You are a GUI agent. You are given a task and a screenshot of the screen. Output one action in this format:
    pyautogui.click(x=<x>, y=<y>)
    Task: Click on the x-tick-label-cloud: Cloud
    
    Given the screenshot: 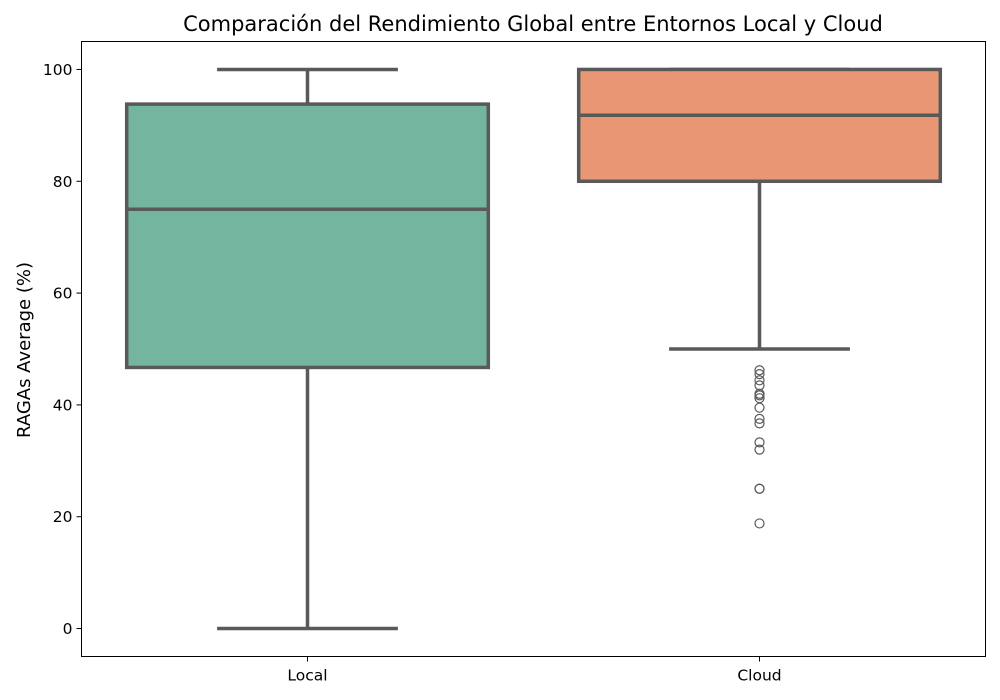 What is the action you would take?
    pyautogui.click(x=759, y=676)
    